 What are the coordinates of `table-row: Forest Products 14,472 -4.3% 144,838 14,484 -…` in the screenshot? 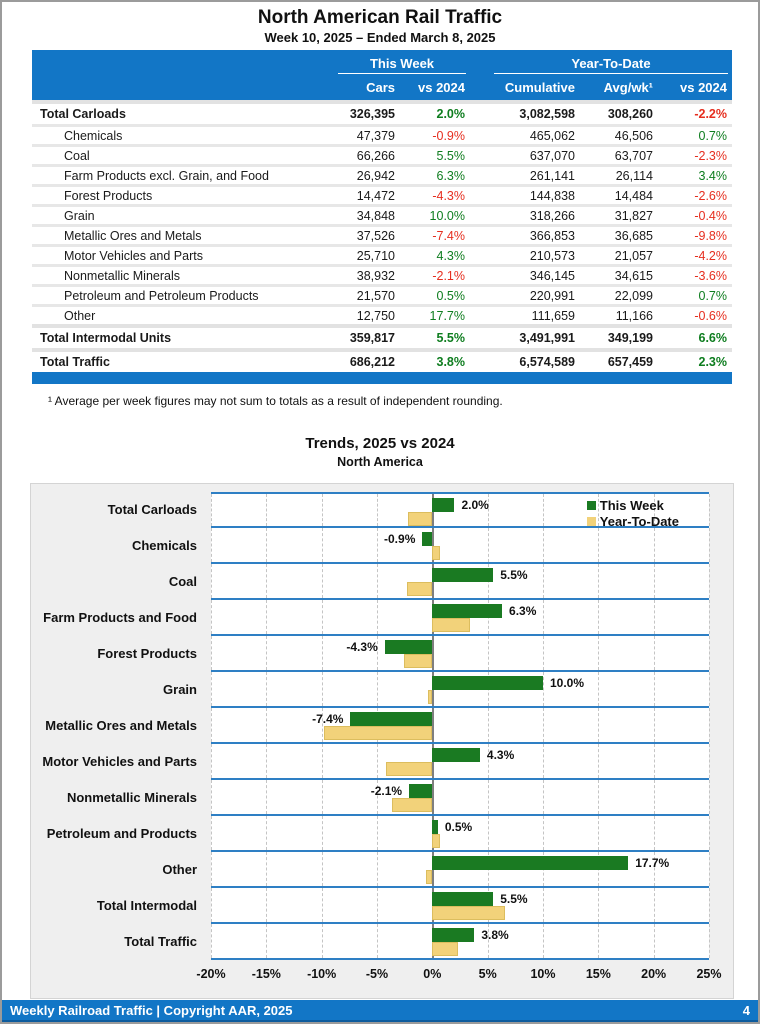 It's located at (382, 194).